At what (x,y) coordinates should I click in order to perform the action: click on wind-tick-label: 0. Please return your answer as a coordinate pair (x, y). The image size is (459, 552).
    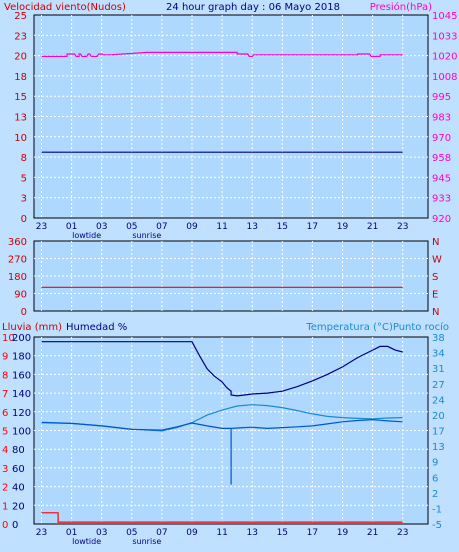
    Looking at the image, I should click on (24, 219).